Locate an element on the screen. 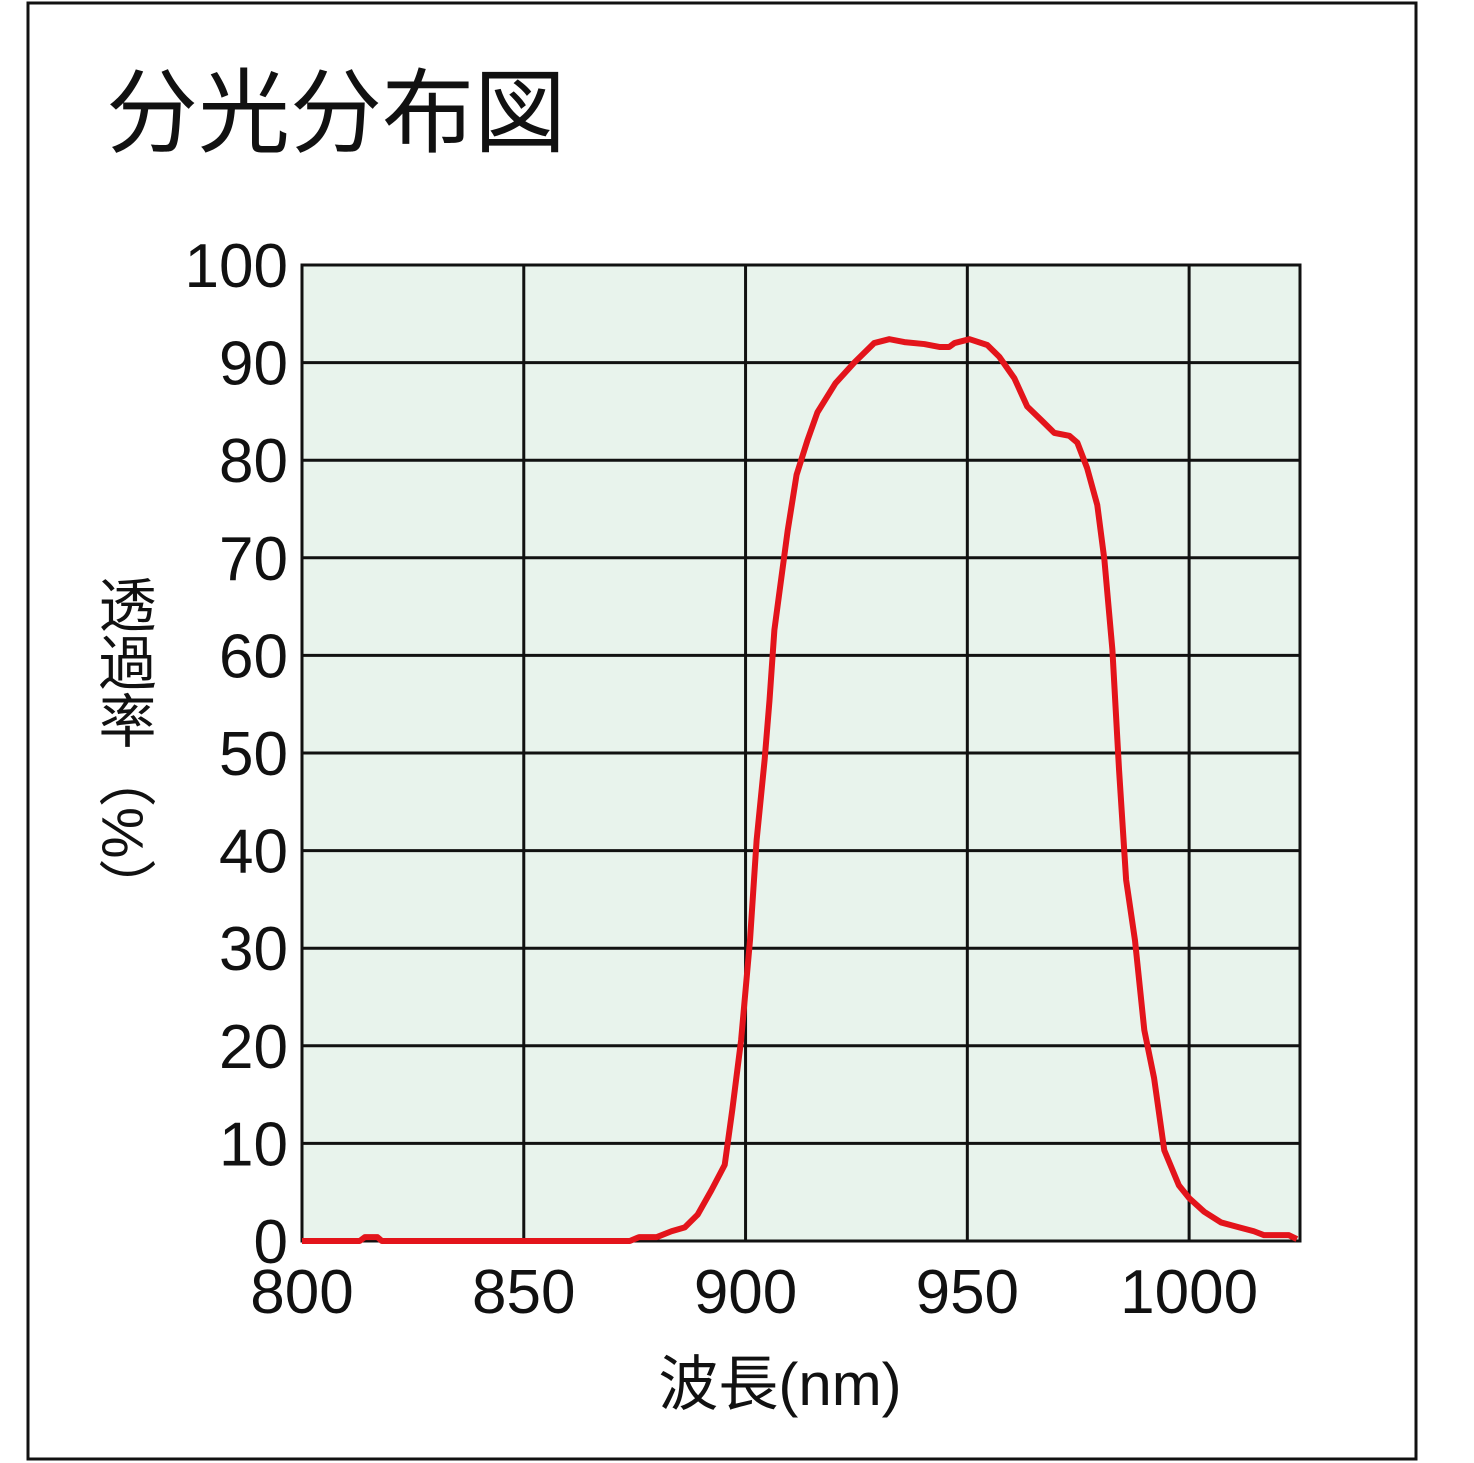 The image size is (1474, 1463). y-tick-label: 40 is located at coordinates (253, 852).